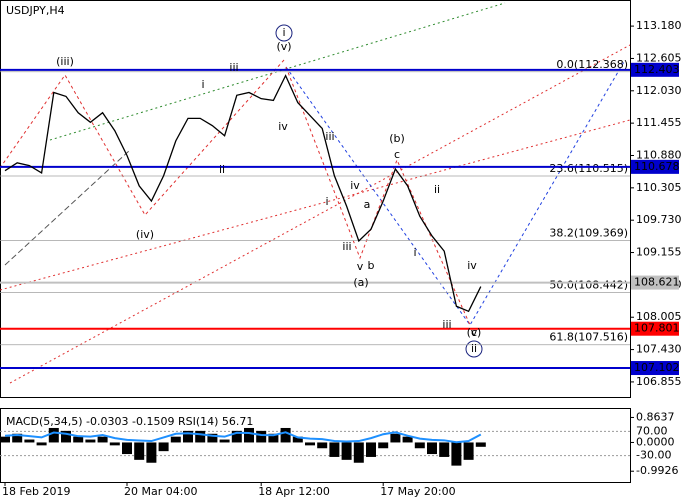 This screenshot has height=500, width=700. What do you see at coordinates (659, 252) in the screenshot?
I see `y-tick-label: 109.155` at bounding box center [659, 252].